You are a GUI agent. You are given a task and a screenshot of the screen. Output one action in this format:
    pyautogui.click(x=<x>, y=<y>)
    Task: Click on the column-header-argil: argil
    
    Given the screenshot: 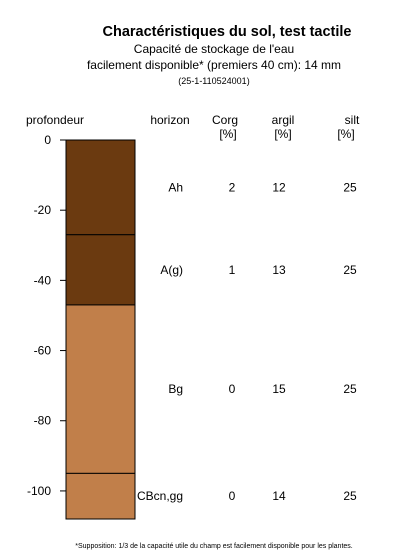 What is the action you would take?
    pyautogui.click(x=283, y=120)
    